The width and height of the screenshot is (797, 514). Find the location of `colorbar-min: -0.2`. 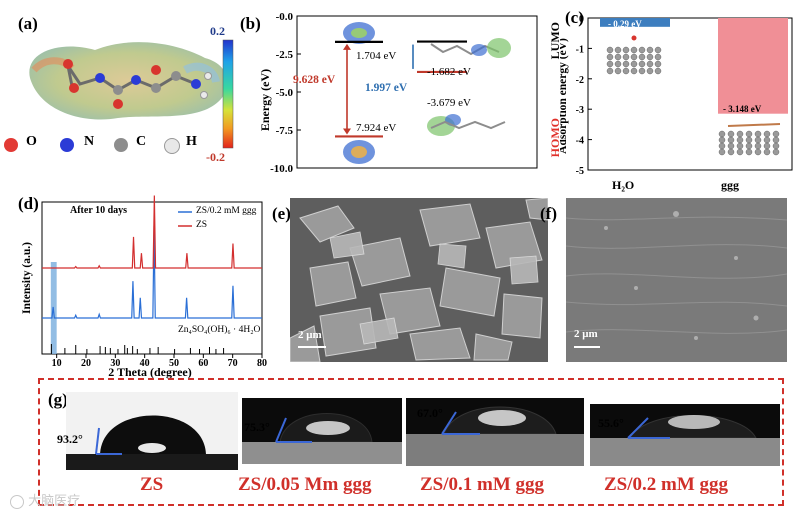

colorbar-min: -0.2 is located at coordinates (215, 157).